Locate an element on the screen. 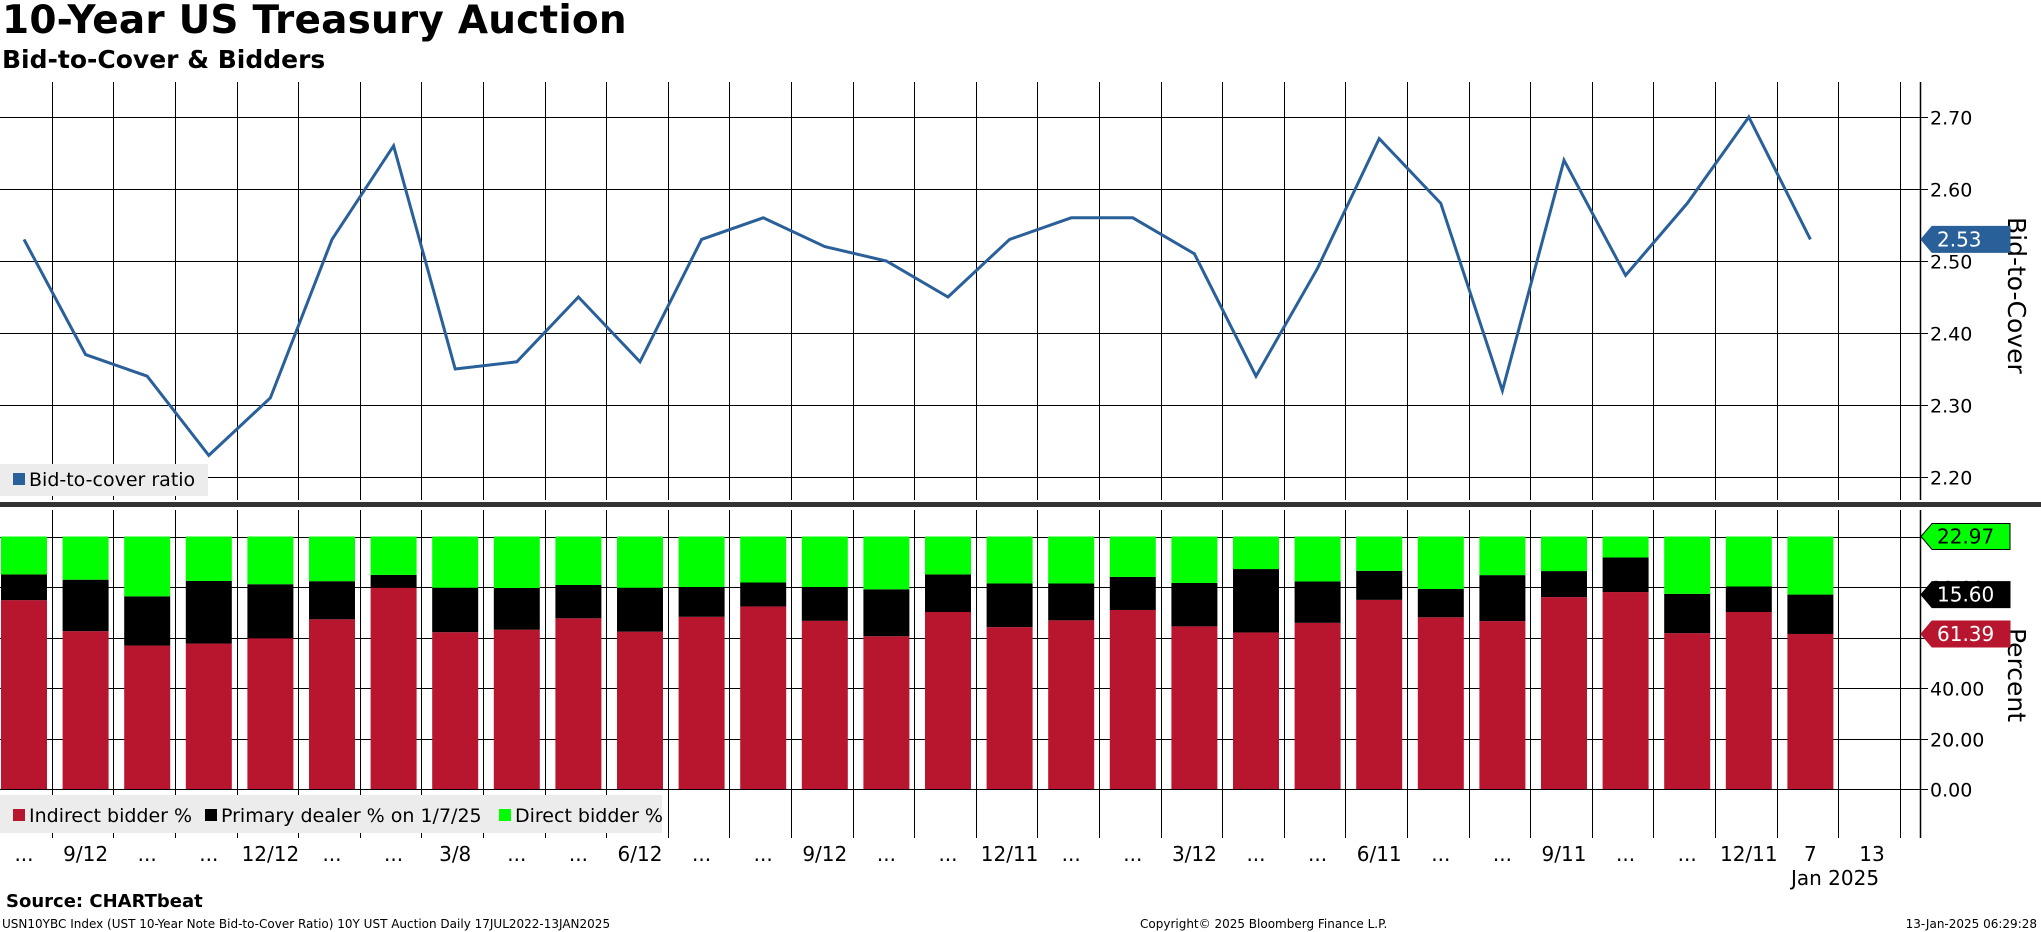  x-tick-label: 6/12 is located at coordinates (640, 854).